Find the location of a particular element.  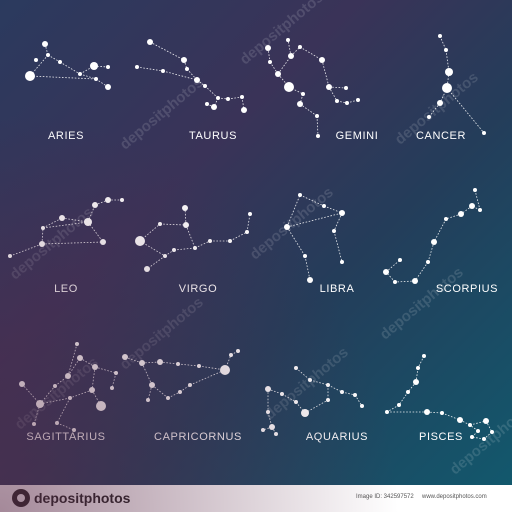

sagittarius-line is located at coordinates (63, 410).